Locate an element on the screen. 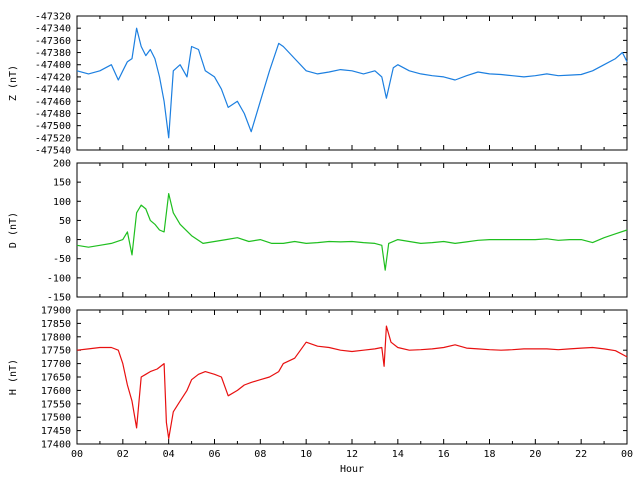 Image resolution: width=640 pixels, height=480 pixels. y-tick-label-z: -47360 is located at coordinates (53, 41).